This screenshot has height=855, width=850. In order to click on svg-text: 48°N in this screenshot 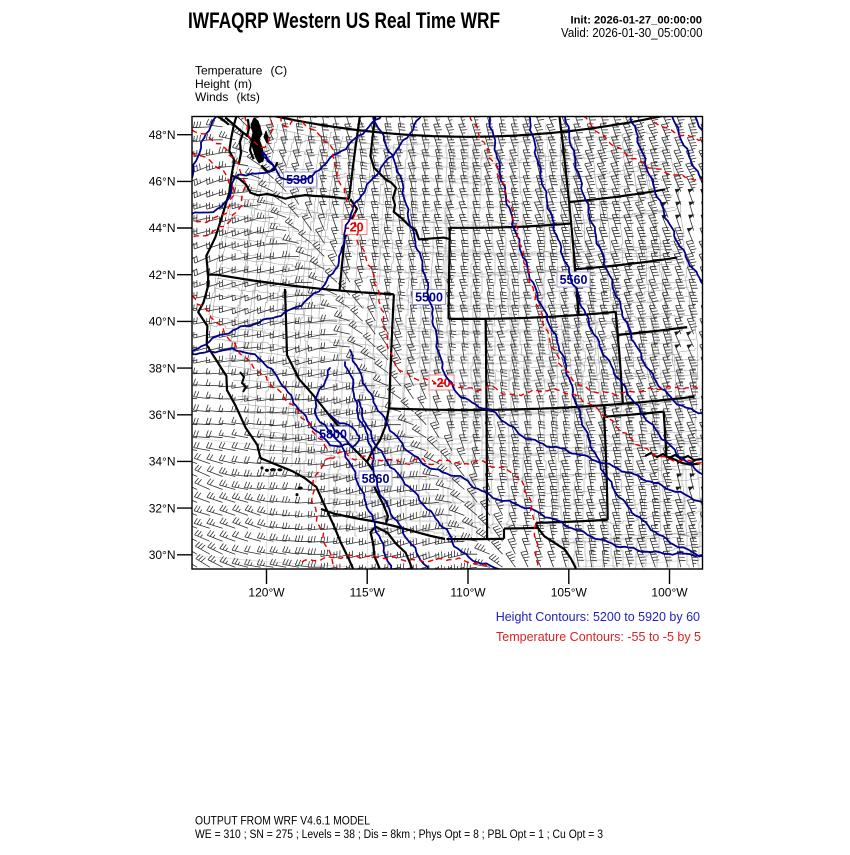, I will do `click(162, 135)`.